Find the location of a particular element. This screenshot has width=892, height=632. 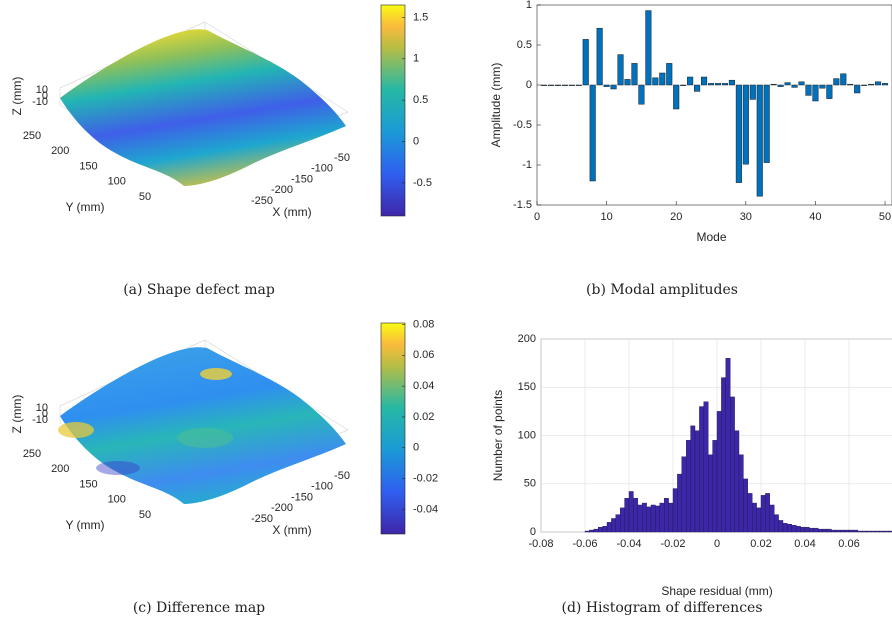

x-tick-label: 0.04 is located at coordinates (804, 544).